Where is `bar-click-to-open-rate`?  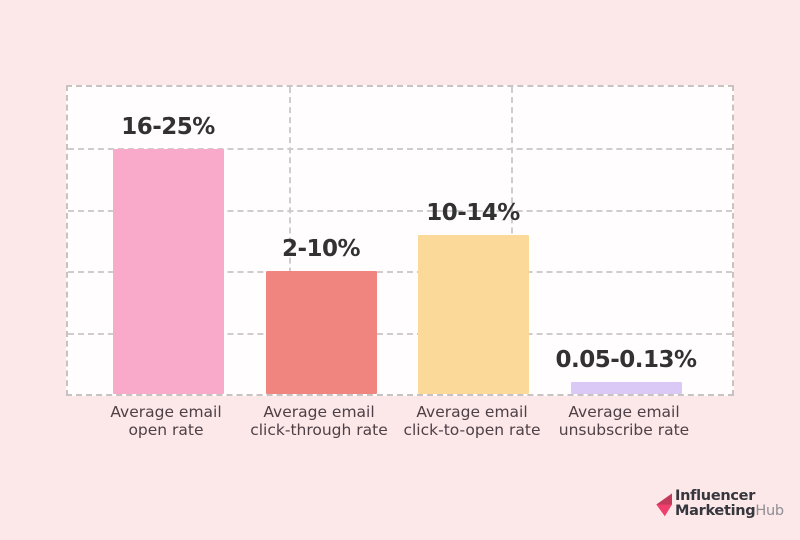
bar-click-to-open-rate is located at coordinates (473, 314).